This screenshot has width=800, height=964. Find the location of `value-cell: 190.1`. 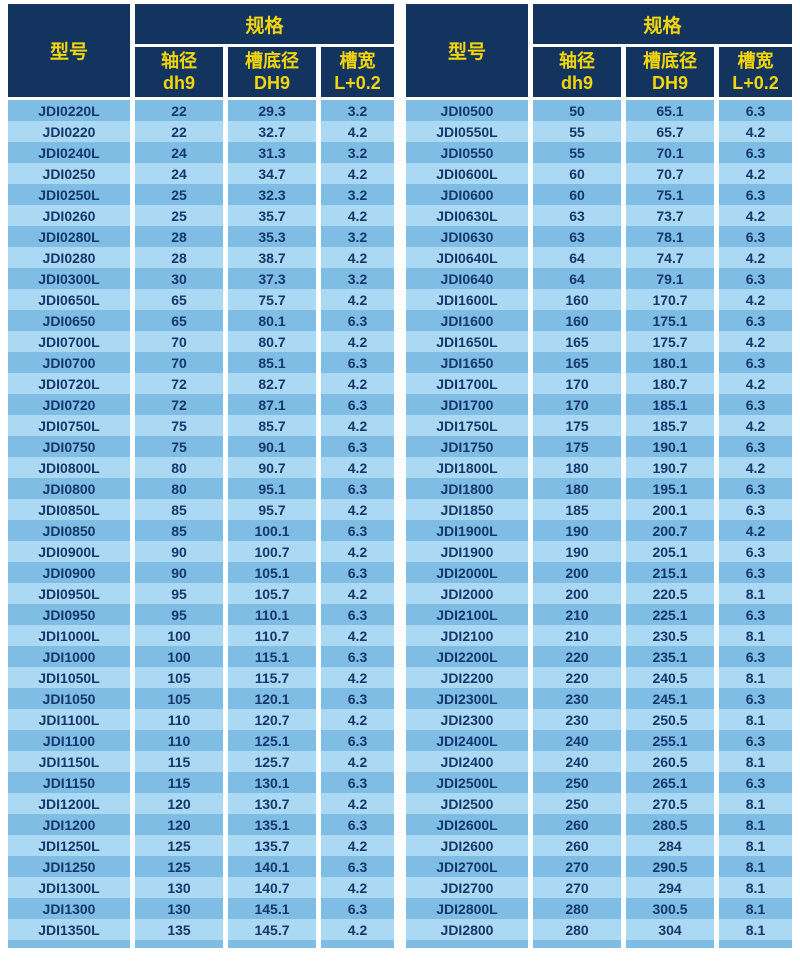

value-cell: 190.1 is located at coordinates (670, 446).